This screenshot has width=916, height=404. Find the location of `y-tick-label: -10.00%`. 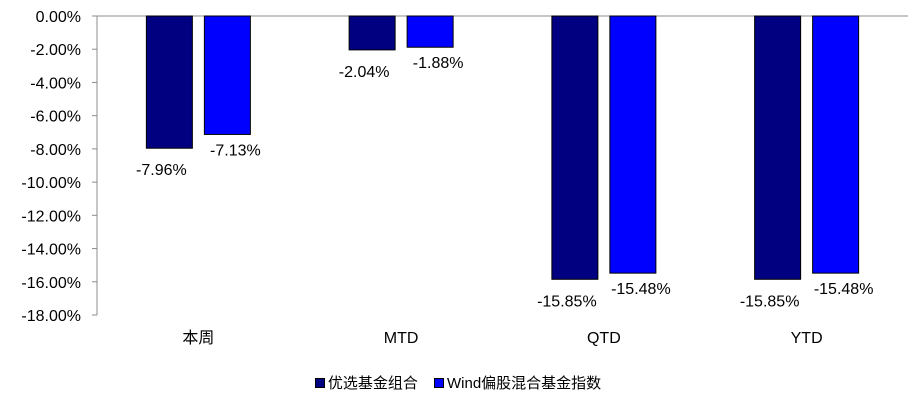

y-tick-label: -10.00% is located at coordinates (51, 183).